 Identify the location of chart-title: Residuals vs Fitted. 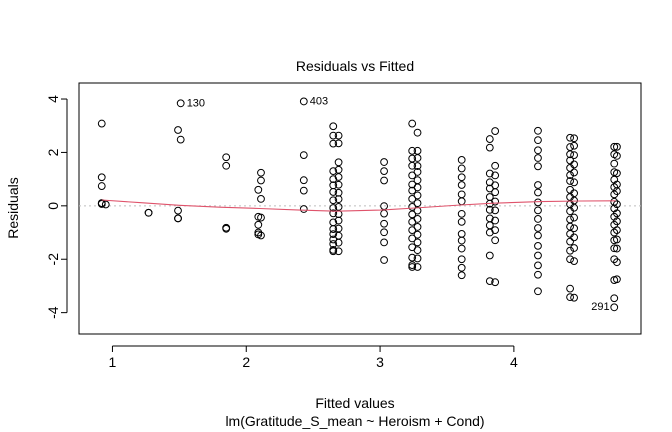
(355, 66).